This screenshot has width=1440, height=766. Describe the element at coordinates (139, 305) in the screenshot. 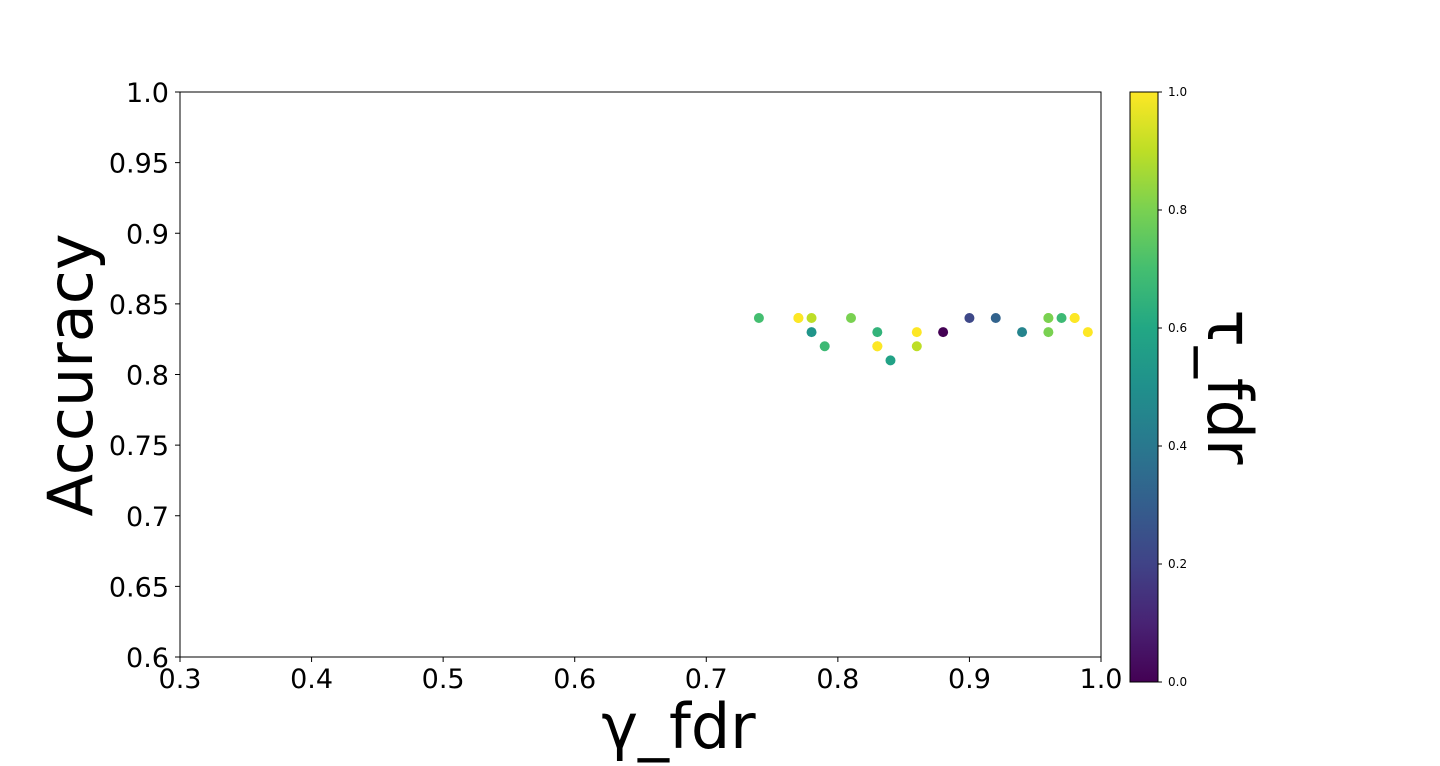

I see `y-tick-label: 0.85` at that location.